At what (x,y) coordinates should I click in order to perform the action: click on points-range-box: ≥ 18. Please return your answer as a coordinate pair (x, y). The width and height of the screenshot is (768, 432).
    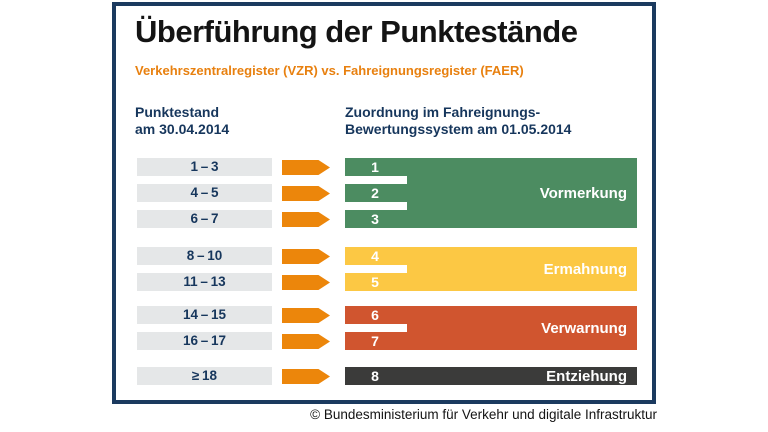
    Looking at the image, I should click on (204, 376).